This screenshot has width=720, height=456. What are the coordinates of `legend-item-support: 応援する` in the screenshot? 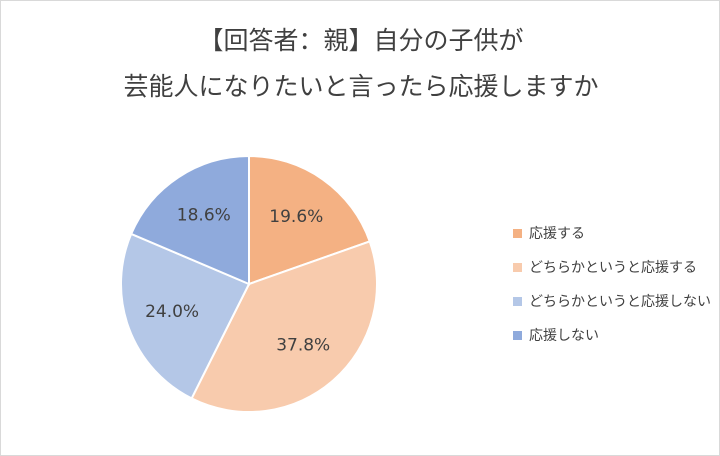 It's located at (612, 233).